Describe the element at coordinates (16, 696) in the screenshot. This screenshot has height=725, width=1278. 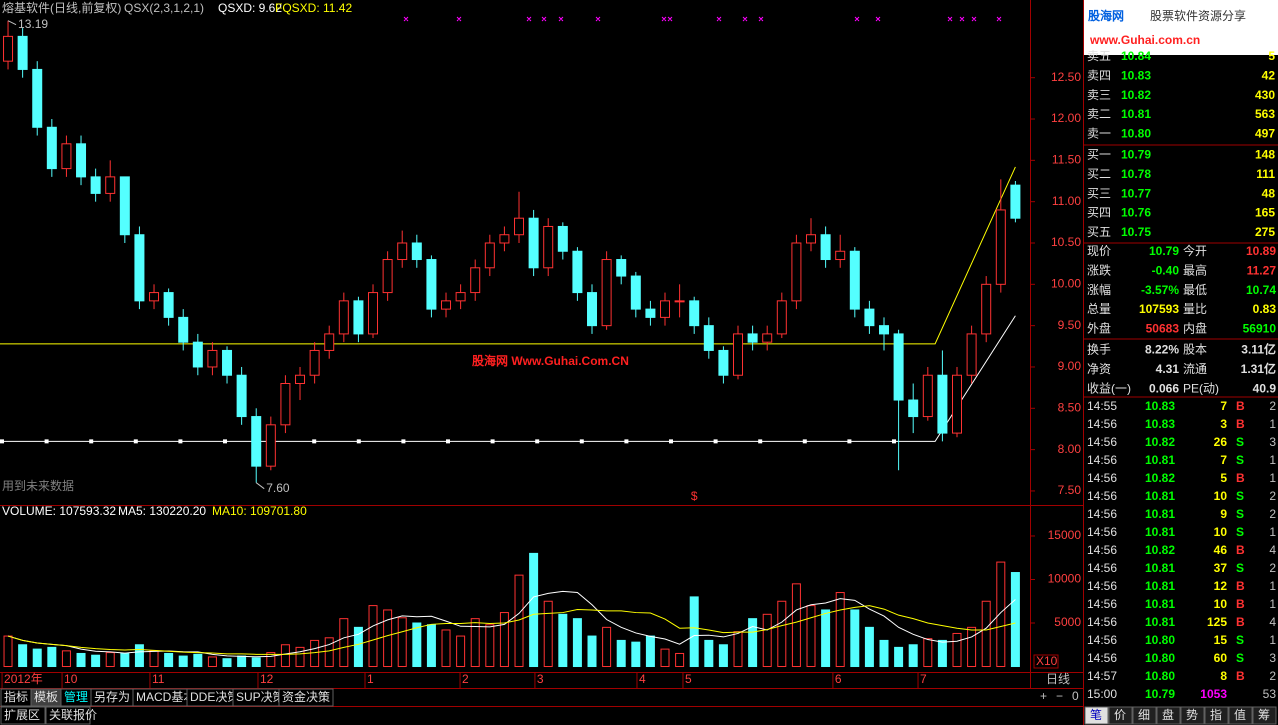
I see `tab-label: 指标` at that location.